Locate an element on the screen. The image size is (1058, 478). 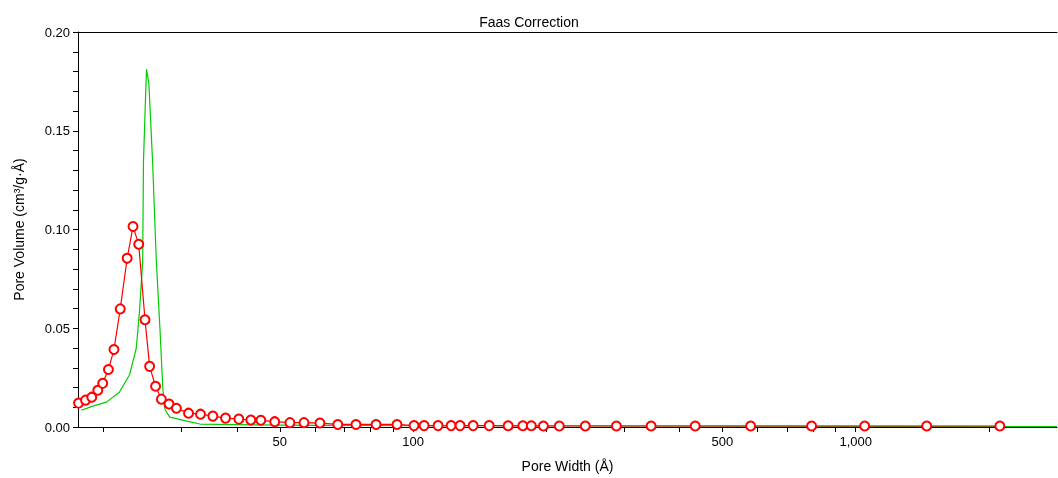
y-tick-label: 0.20 is located at coordinates (57, 32).